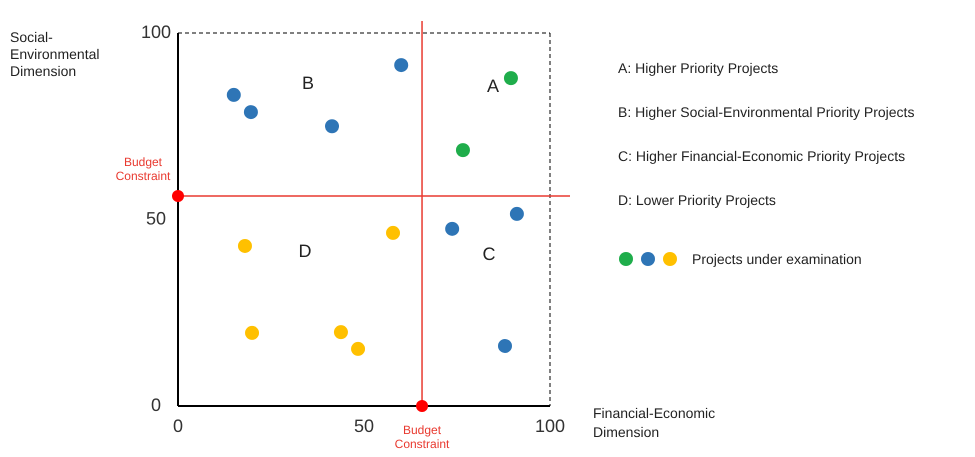 This screenshot has width=975, height=457. I want to click on x-axis-title: Financial-Economic Dimension, so click(654, 422).